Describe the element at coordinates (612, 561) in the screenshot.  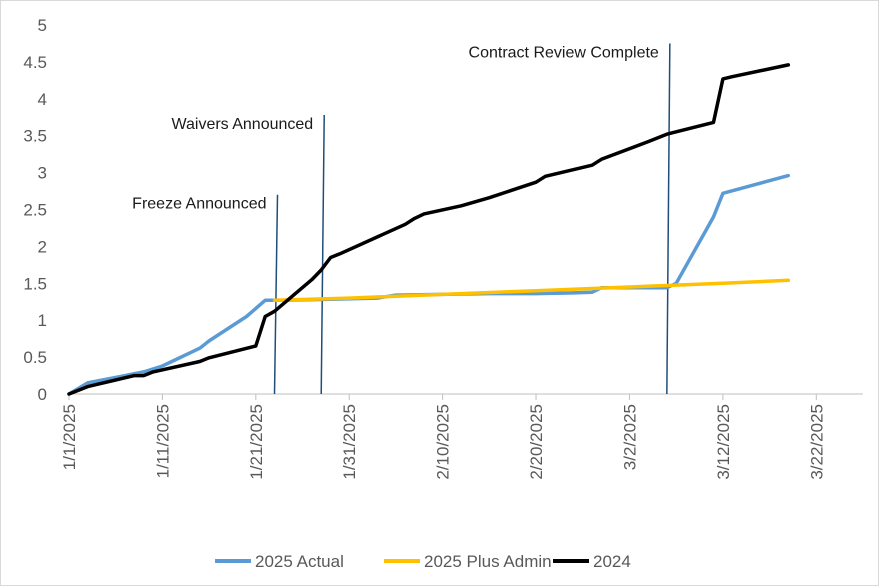
I see `legend-label-2024: 2024` at that location.